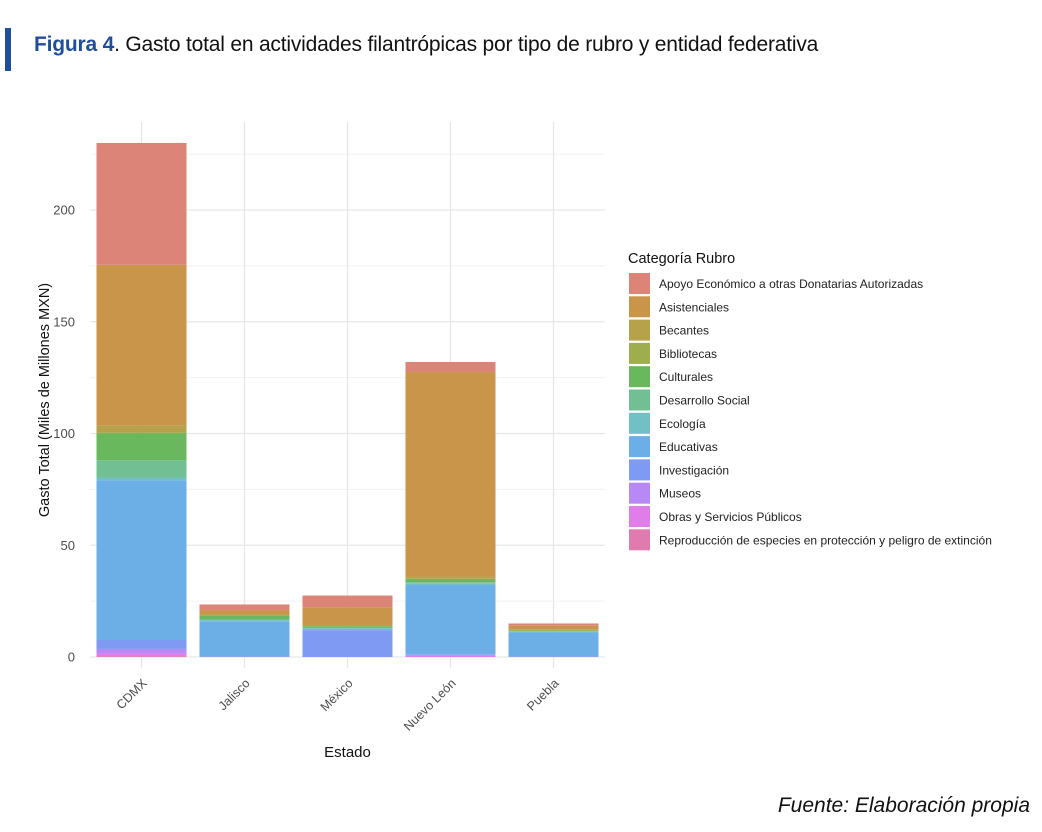 The width and height of the screenshot is (1042, 832). Describe the element at coordinates (64, 321) in the screenshot. I see `y-tick-label: 150` at that location.